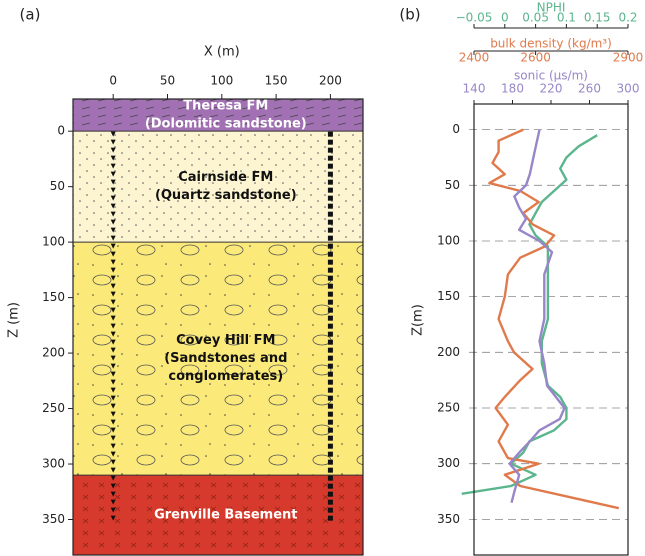 This screenshot has height=556, width=645. Describe the element at coordinates (113, 81) in the screenshot. I see `x-tick-label: 0` at that location.